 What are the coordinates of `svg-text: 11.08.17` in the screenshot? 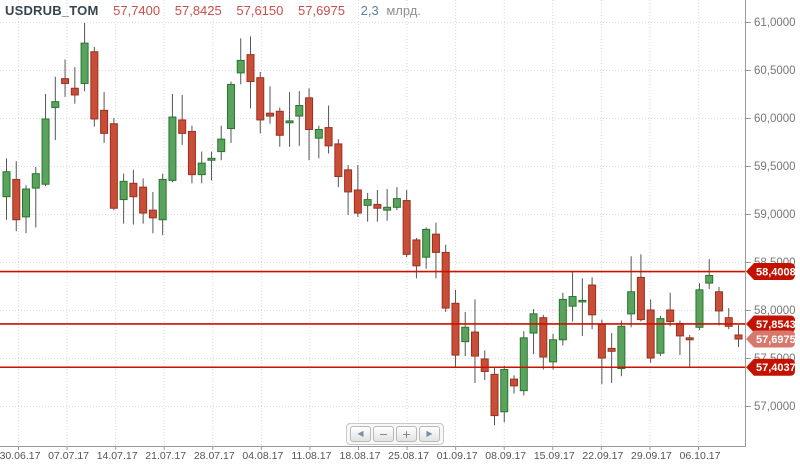 It's located at (311, 456).